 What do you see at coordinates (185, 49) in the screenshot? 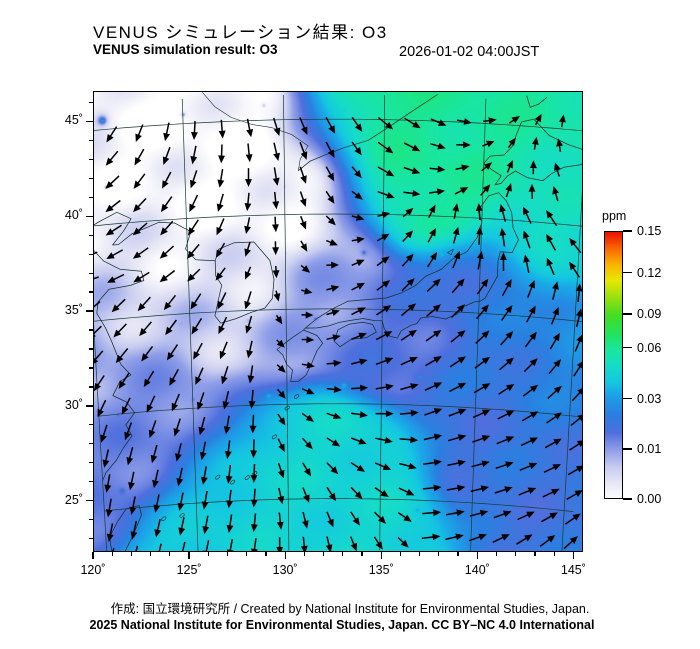
I see `page-title-english: VENUS simulation result: O3` at bounding box center [185, 49].